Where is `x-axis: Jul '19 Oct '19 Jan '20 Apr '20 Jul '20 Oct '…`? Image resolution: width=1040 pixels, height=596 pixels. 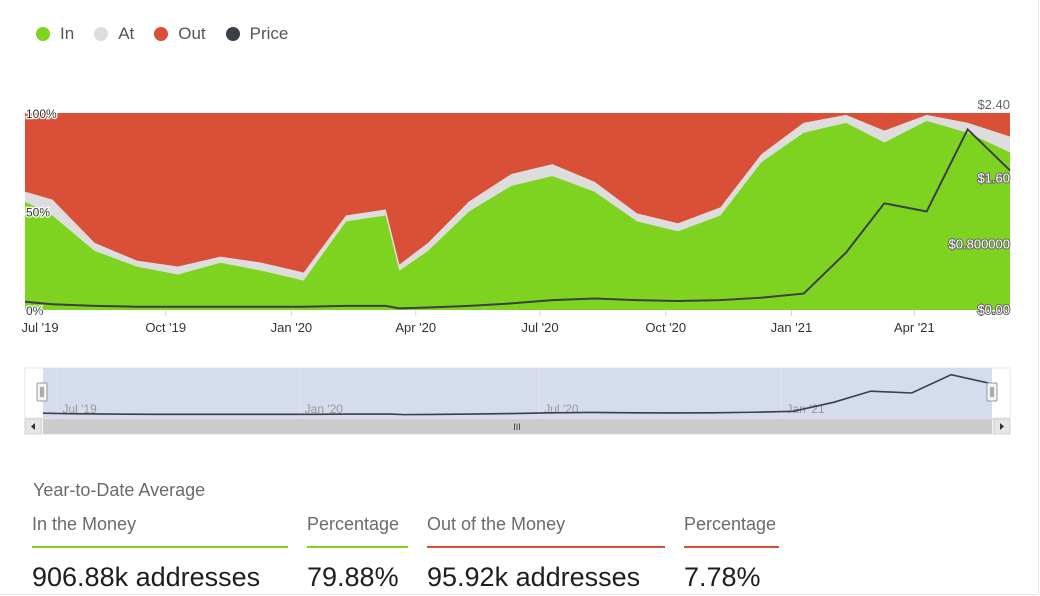
x-axis: Jul '19 Oct '19 Jan '20 Apr '20 Jul '20 Oct '… is located at coordinates (478, 322).